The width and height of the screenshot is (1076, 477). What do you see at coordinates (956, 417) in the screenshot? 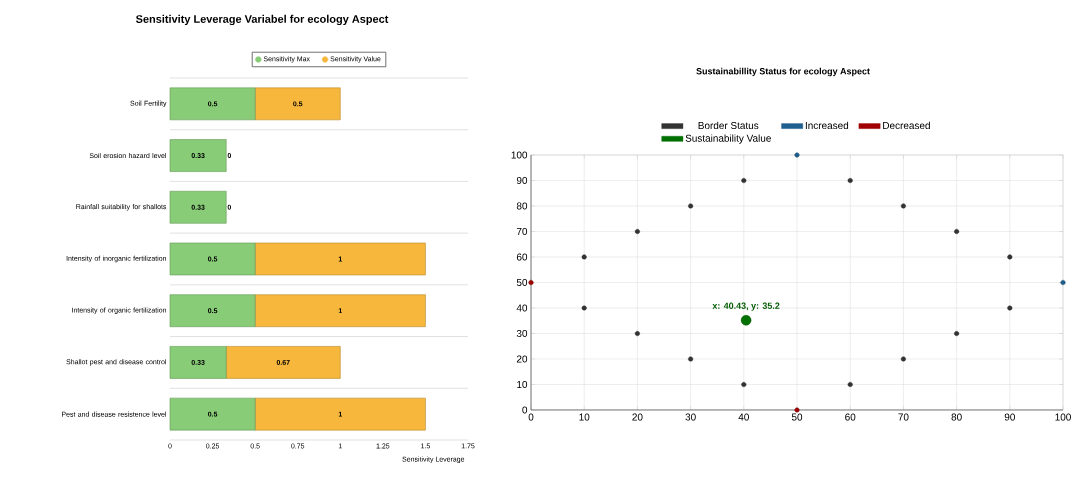
I see `x-tick-label: 80` at bounding box center [956, 417].